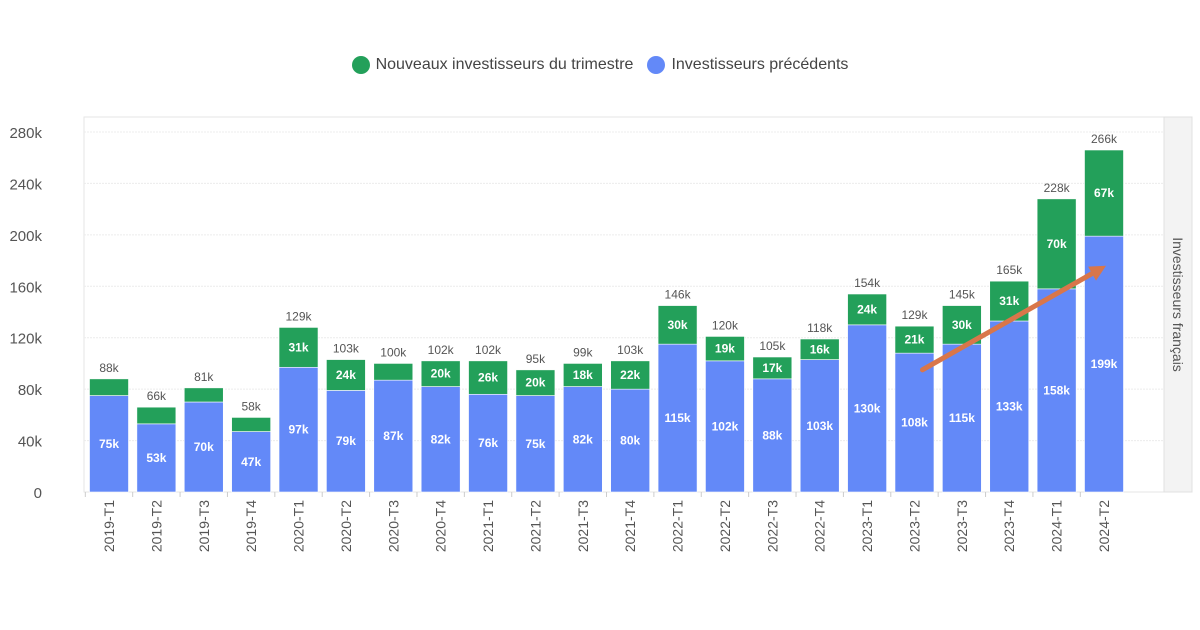 The width and height of the screenshot is (1200, 630). What do you see at coordinates (25, 184) in the screenshot?
I see `y-tick-label: 240k` at bounding box center [25, 184].